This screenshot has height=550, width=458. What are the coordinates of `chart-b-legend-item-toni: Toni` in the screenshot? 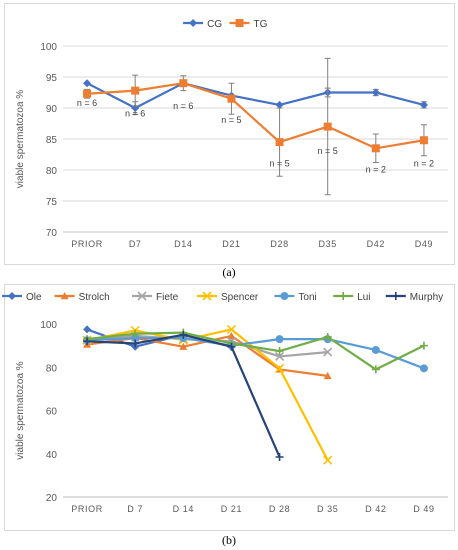 It's located at (295, 297).